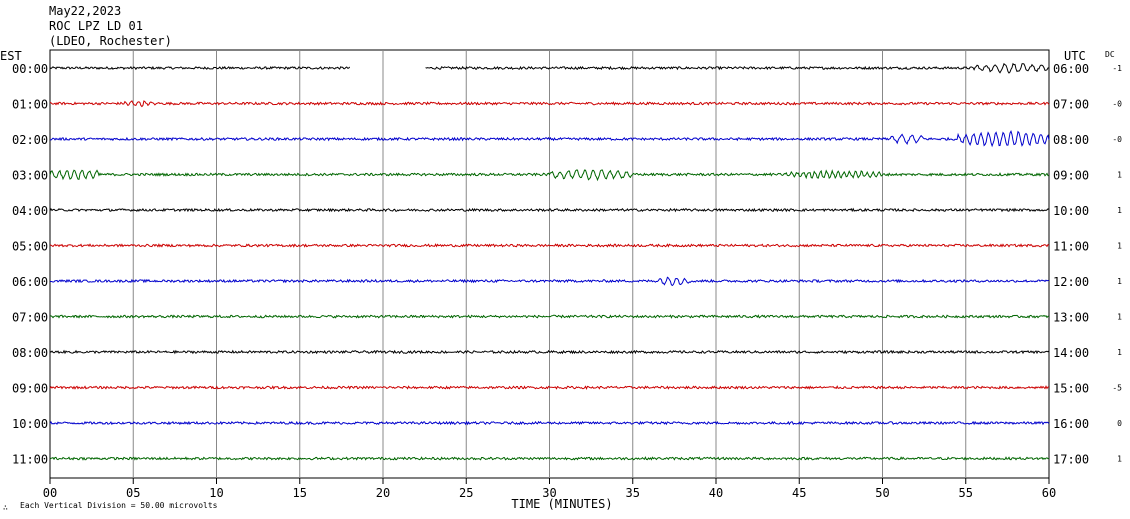  I want to click on station-label: ROC LPZ LD 01, so click(96, 26).